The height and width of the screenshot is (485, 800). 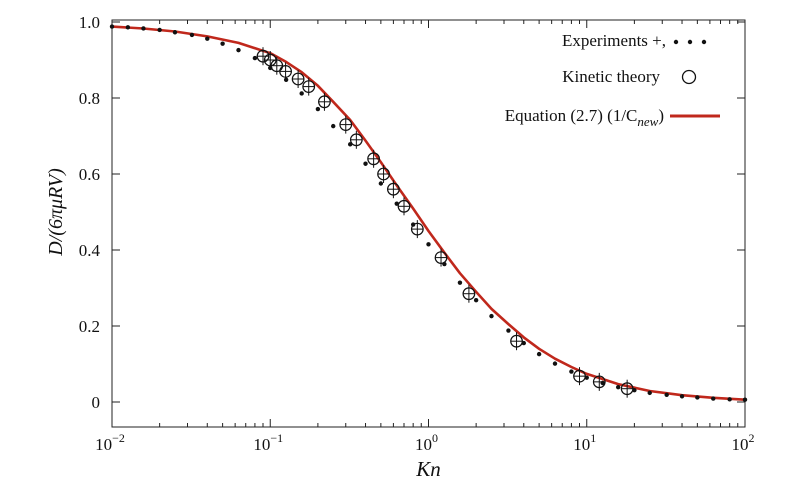 I want to click on legend-label-equation: Equation (2.7) (1/Cnew), so click(x=584, y=117).